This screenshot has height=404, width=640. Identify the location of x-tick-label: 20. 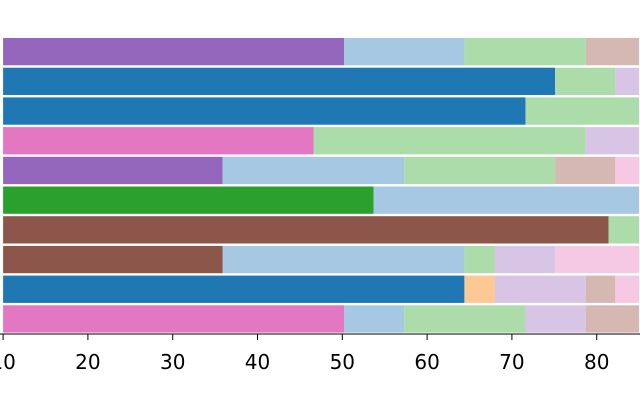
(87, 362).